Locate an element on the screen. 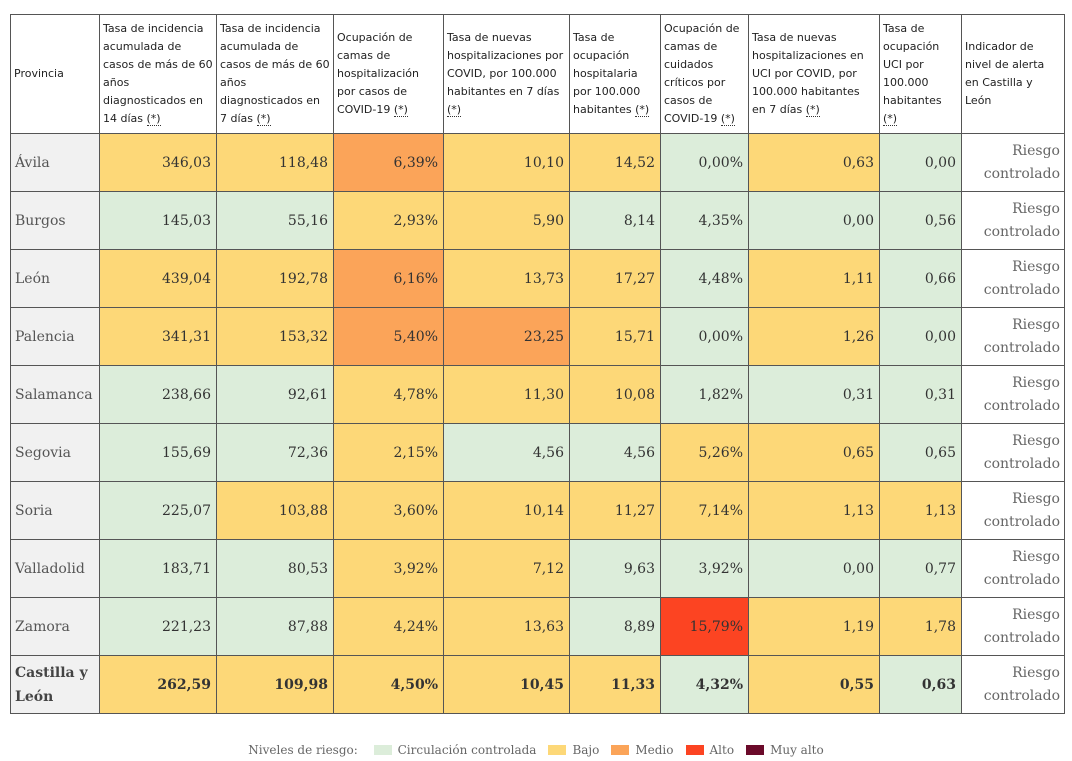 The width and height of the screenshot is (1072, 761). column-header: Provincia is located at coordinates (55, 74).